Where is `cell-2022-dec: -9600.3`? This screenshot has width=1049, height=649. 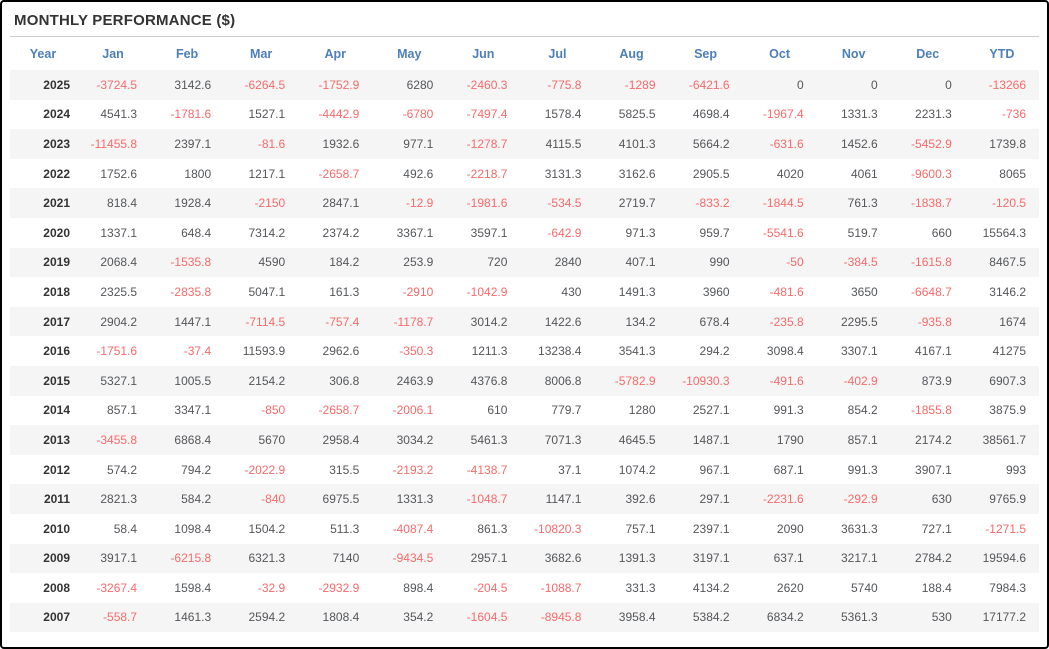 cell-2022-dec: -9600.3 is located at coordinates (931, 173).